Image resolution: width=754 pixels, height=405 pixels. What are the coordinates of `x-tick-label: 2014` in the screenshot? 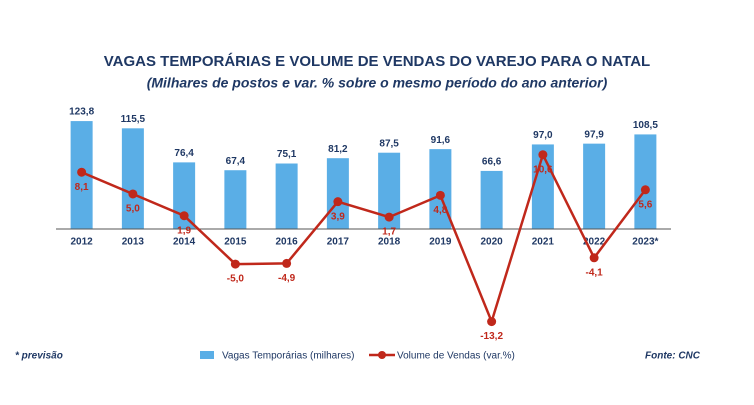 It's located at (184, 242).